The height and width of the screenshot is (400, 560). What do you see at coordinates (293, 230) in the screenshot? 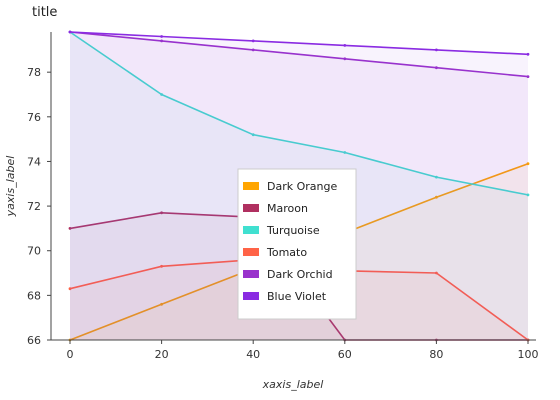
I see `legend-label: Turquoise` at bounding box center [293, 230].